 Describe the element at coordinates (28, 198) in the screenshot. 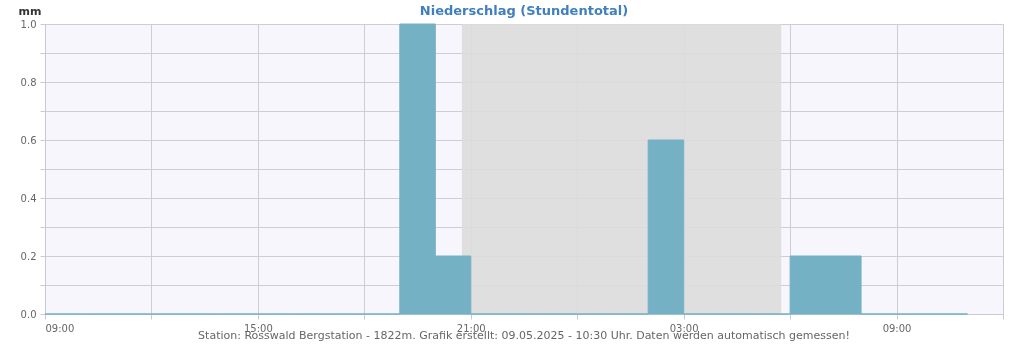

I see `y-tick-label: 0.4` at that location.